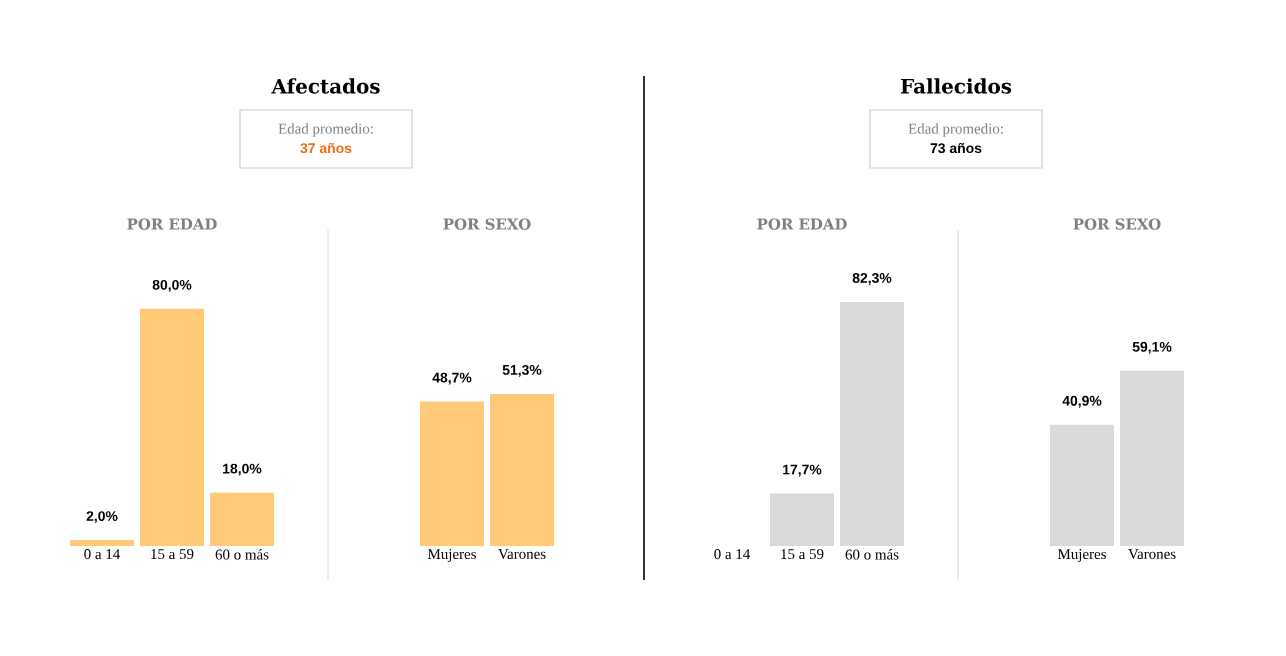 Image resolution: width=1286 pixels, height=656 pixels. Describe the element at coordinates (325, 86) in the screenshot. I see `text: Afectados` at that location.